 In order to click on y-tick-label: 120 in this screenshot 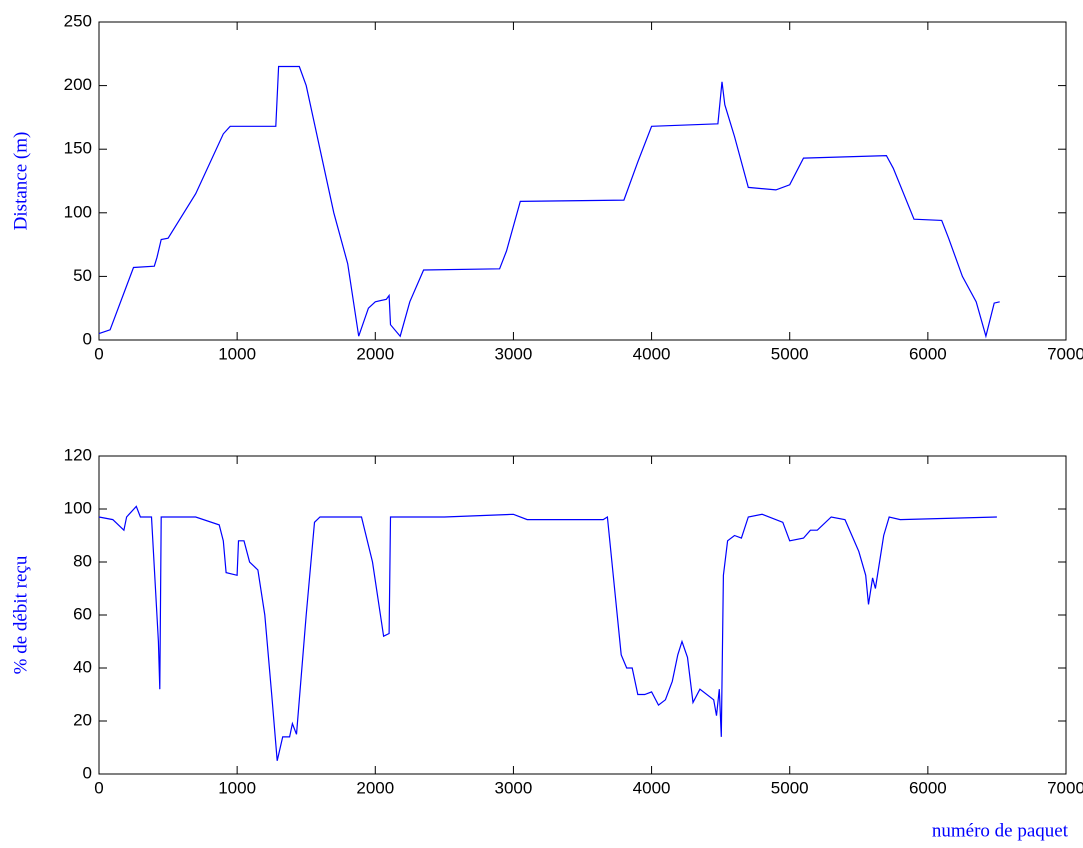, I will do `click(78, 454)`.